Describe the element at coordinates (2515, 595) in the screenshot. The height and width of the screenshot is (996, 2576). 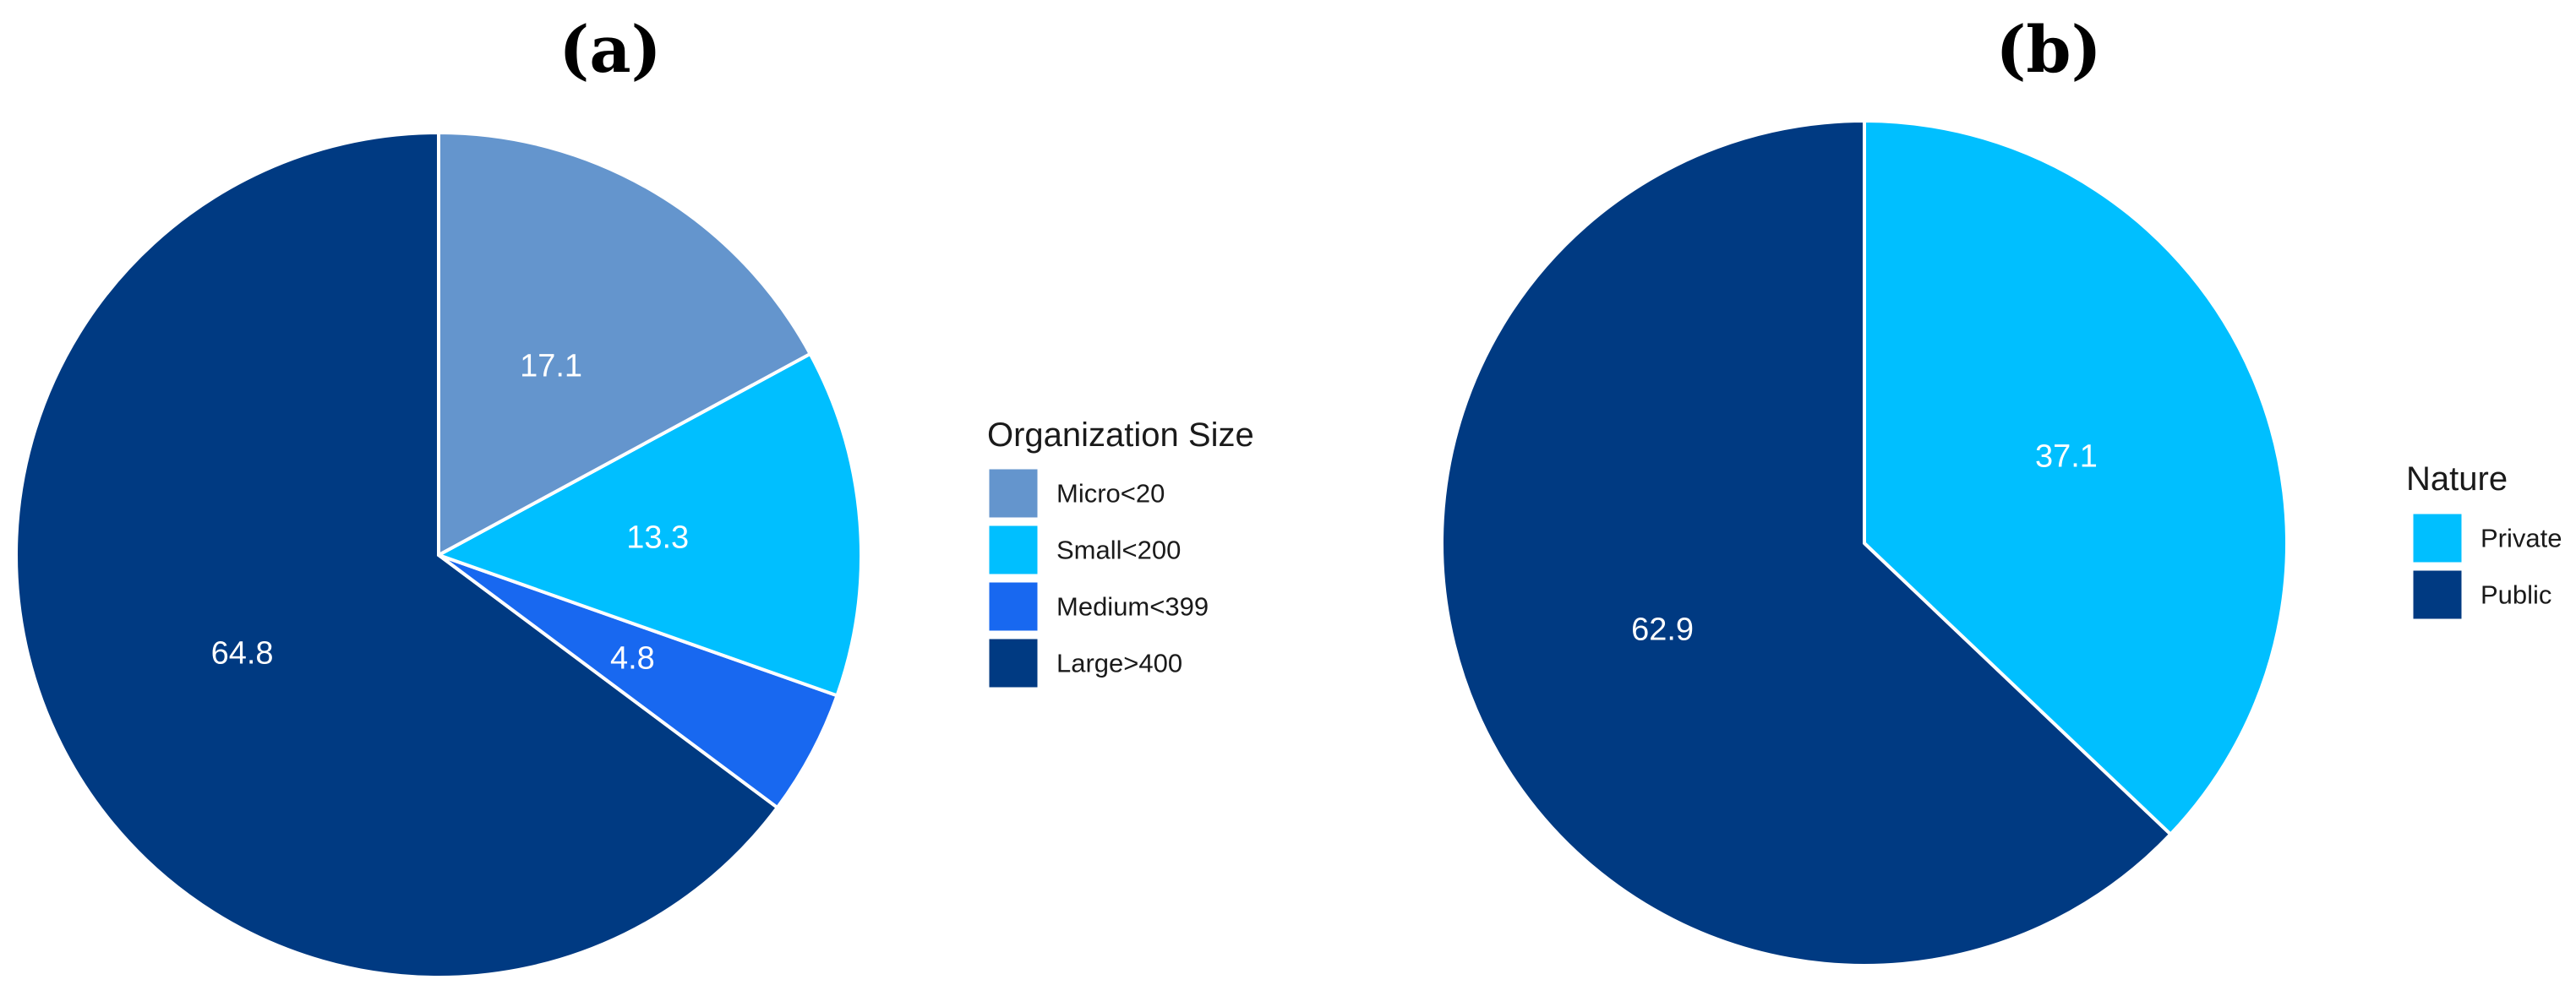
I see `legend-label-public: Public` at that location.